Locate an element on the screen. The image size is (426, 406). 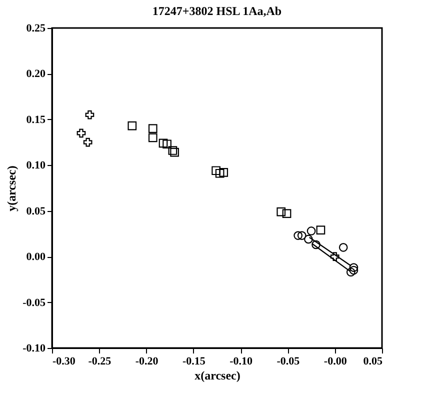
y-tick-label: 0.20 is located at coordinates (36, 74).